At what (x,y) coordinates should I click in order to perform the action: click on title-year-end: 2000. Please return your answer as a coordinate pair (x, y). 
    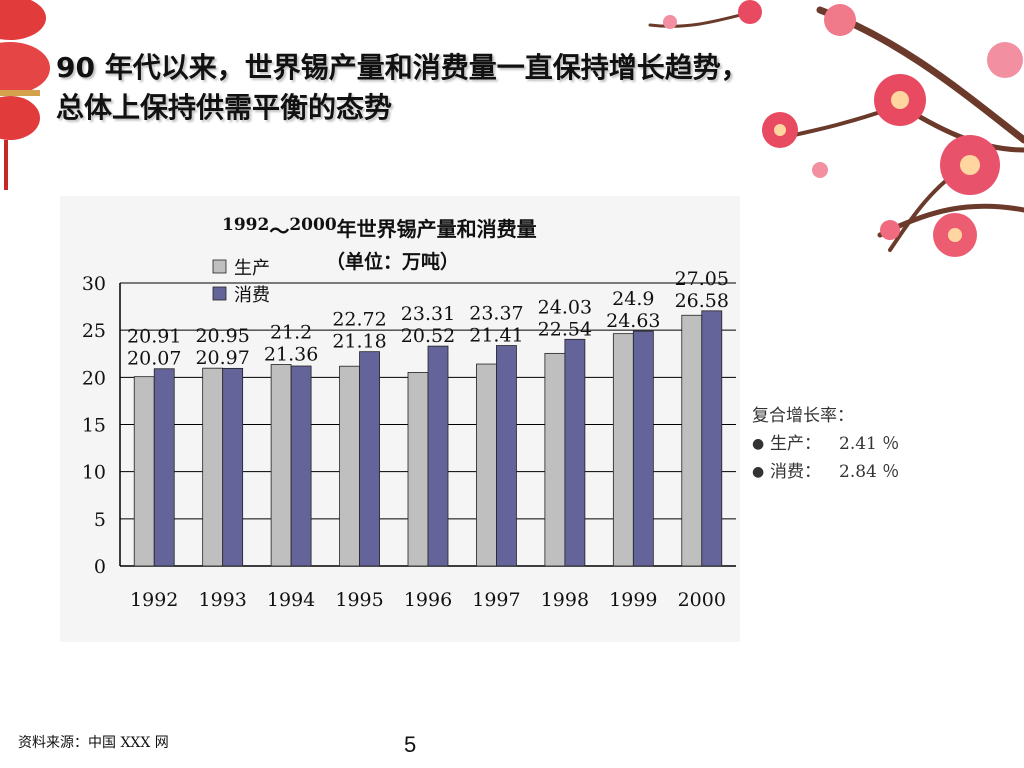
    Looking at the image, I should click on (312, 225).